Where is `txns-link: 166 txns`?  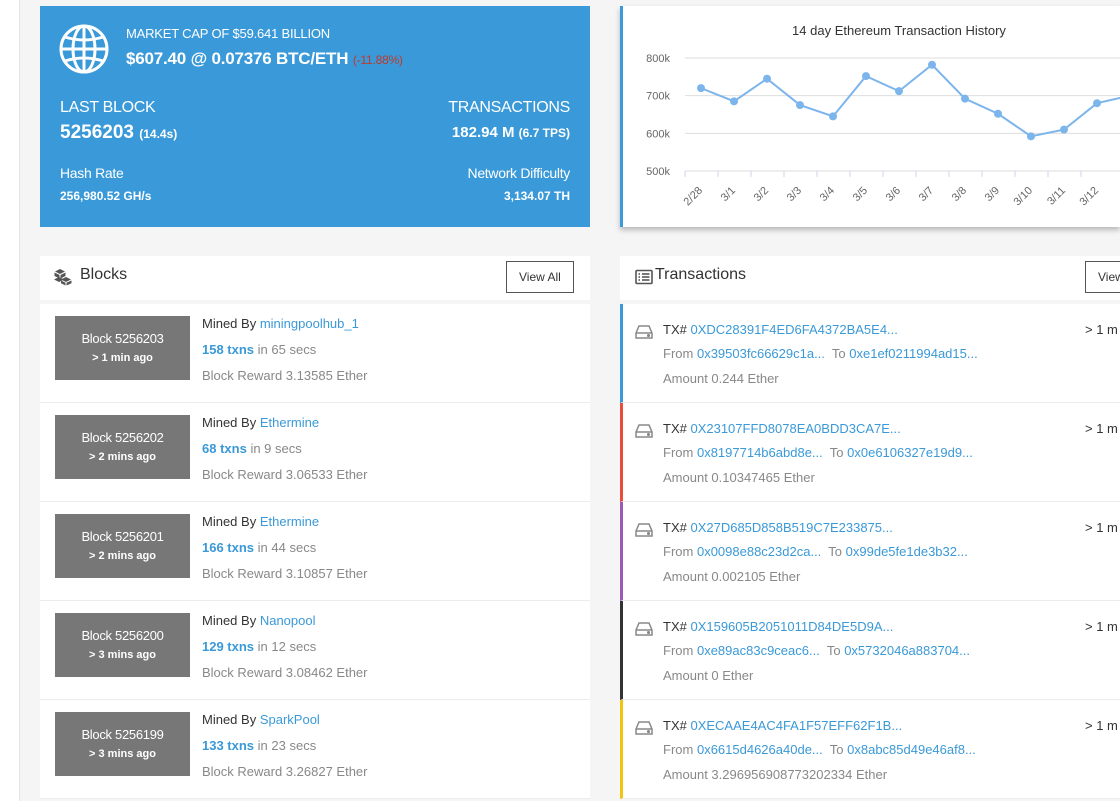 txns-link: 166 txns is located at coordinates (228, 547).